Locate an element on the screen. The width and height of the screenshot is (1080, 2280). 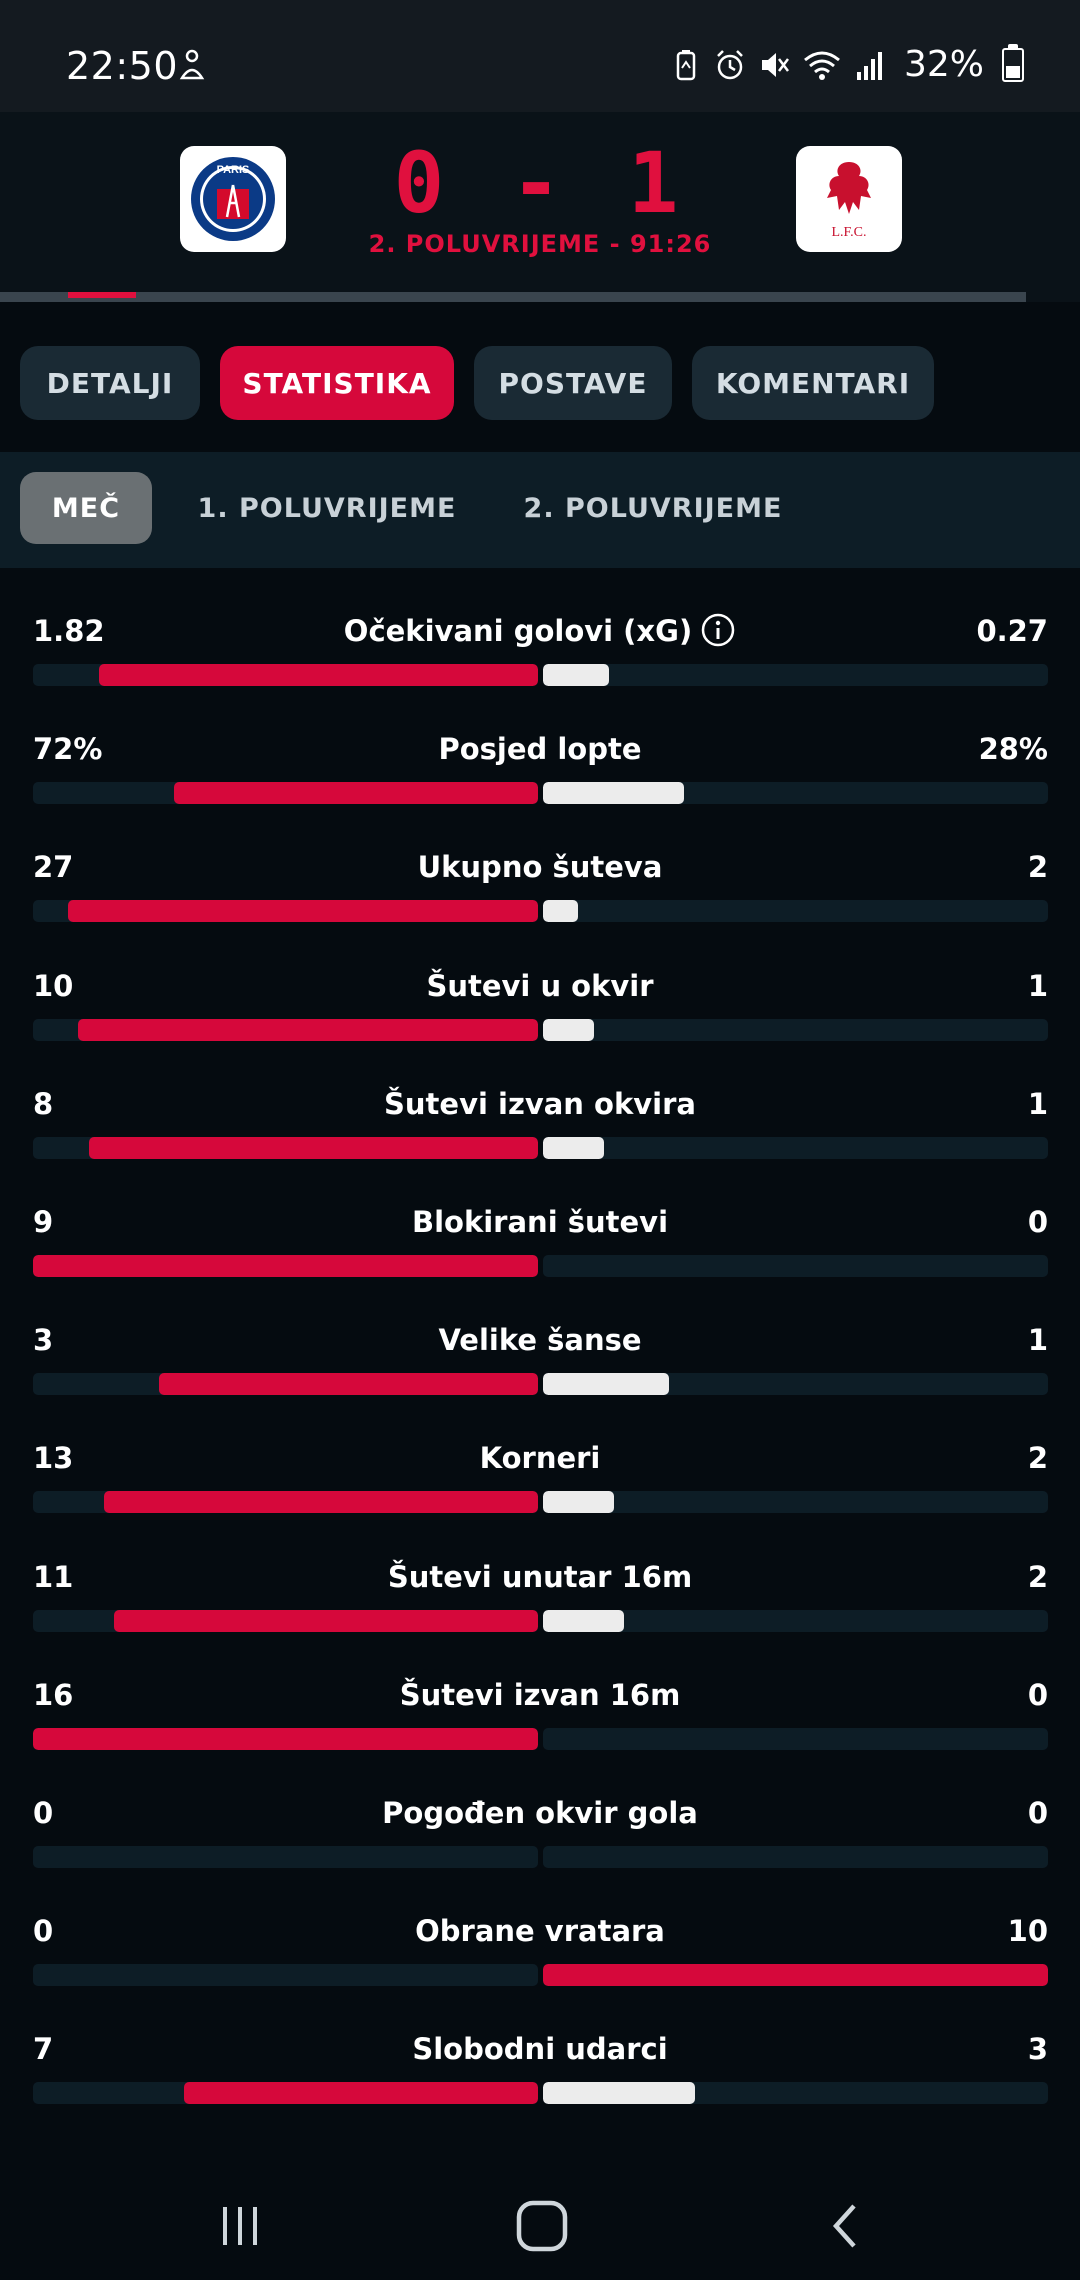
stat-away-value: 3 is located at coordinates (1037, 2049).